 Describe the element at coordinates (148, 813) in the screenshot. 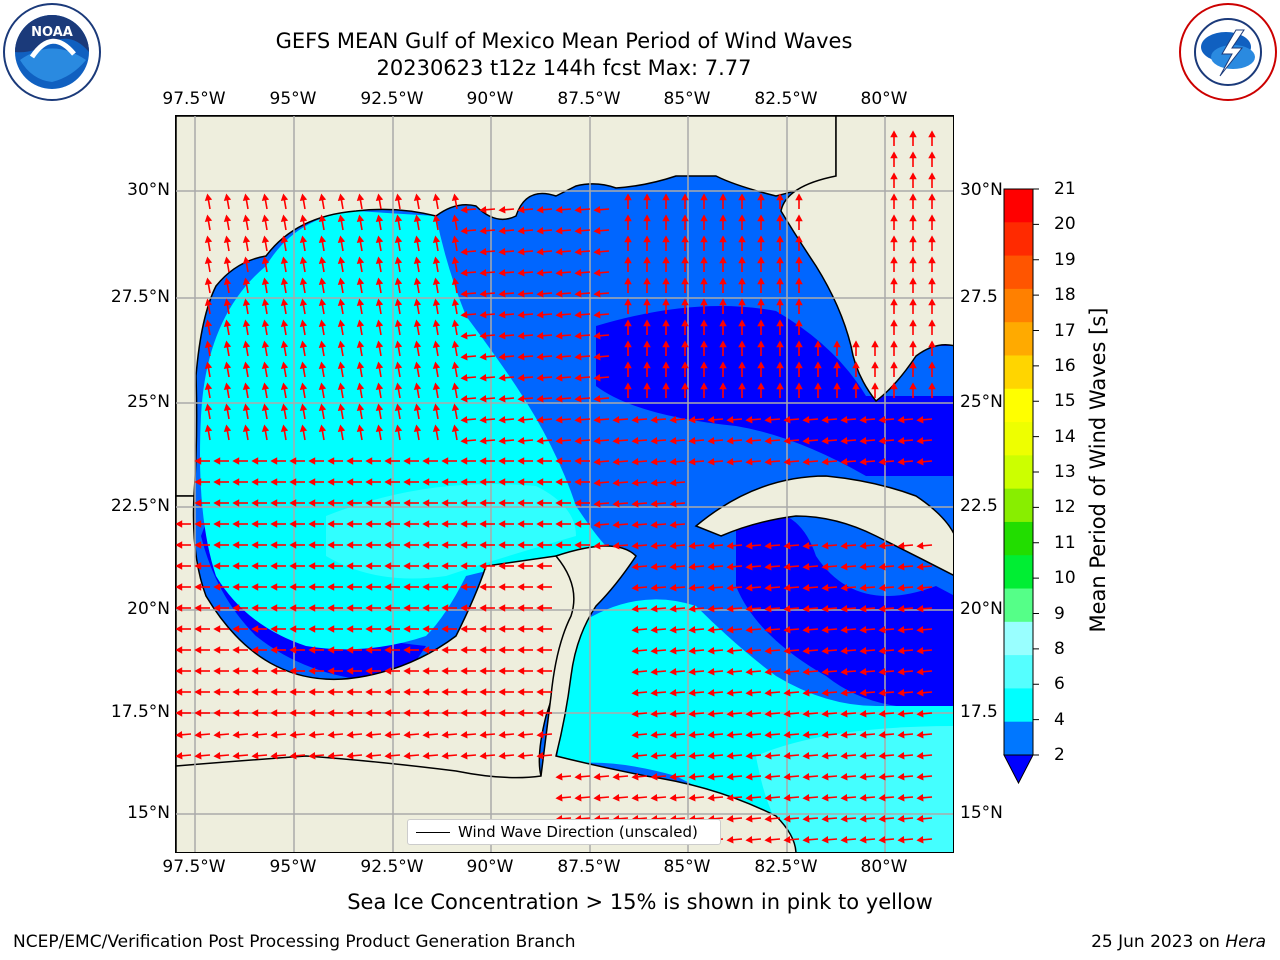

I see `lat-label-left: 15°N` at that location.